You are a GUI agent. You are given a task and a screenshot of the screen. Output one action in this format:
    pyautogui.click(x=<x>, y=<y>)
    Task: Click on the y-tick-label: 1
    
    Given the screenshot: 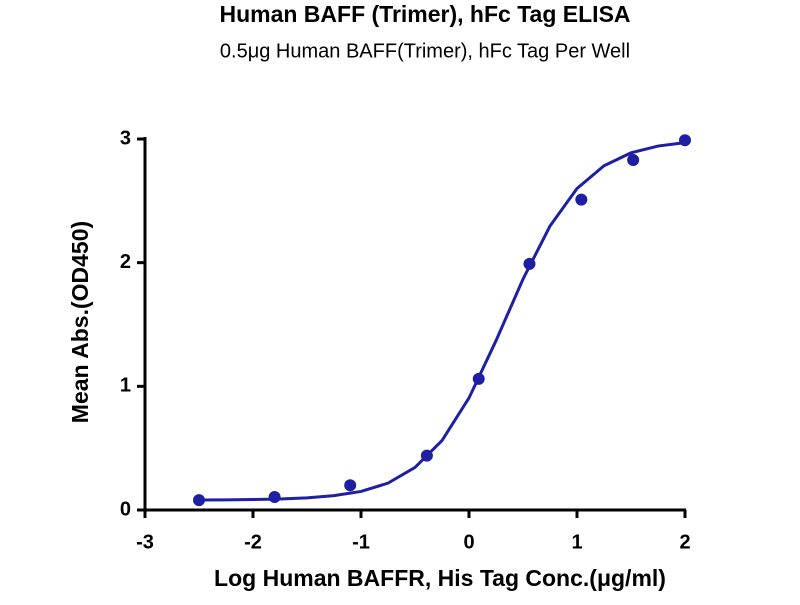 What is the action you would take?
    pyautogui.click(x=125, y=386)
    